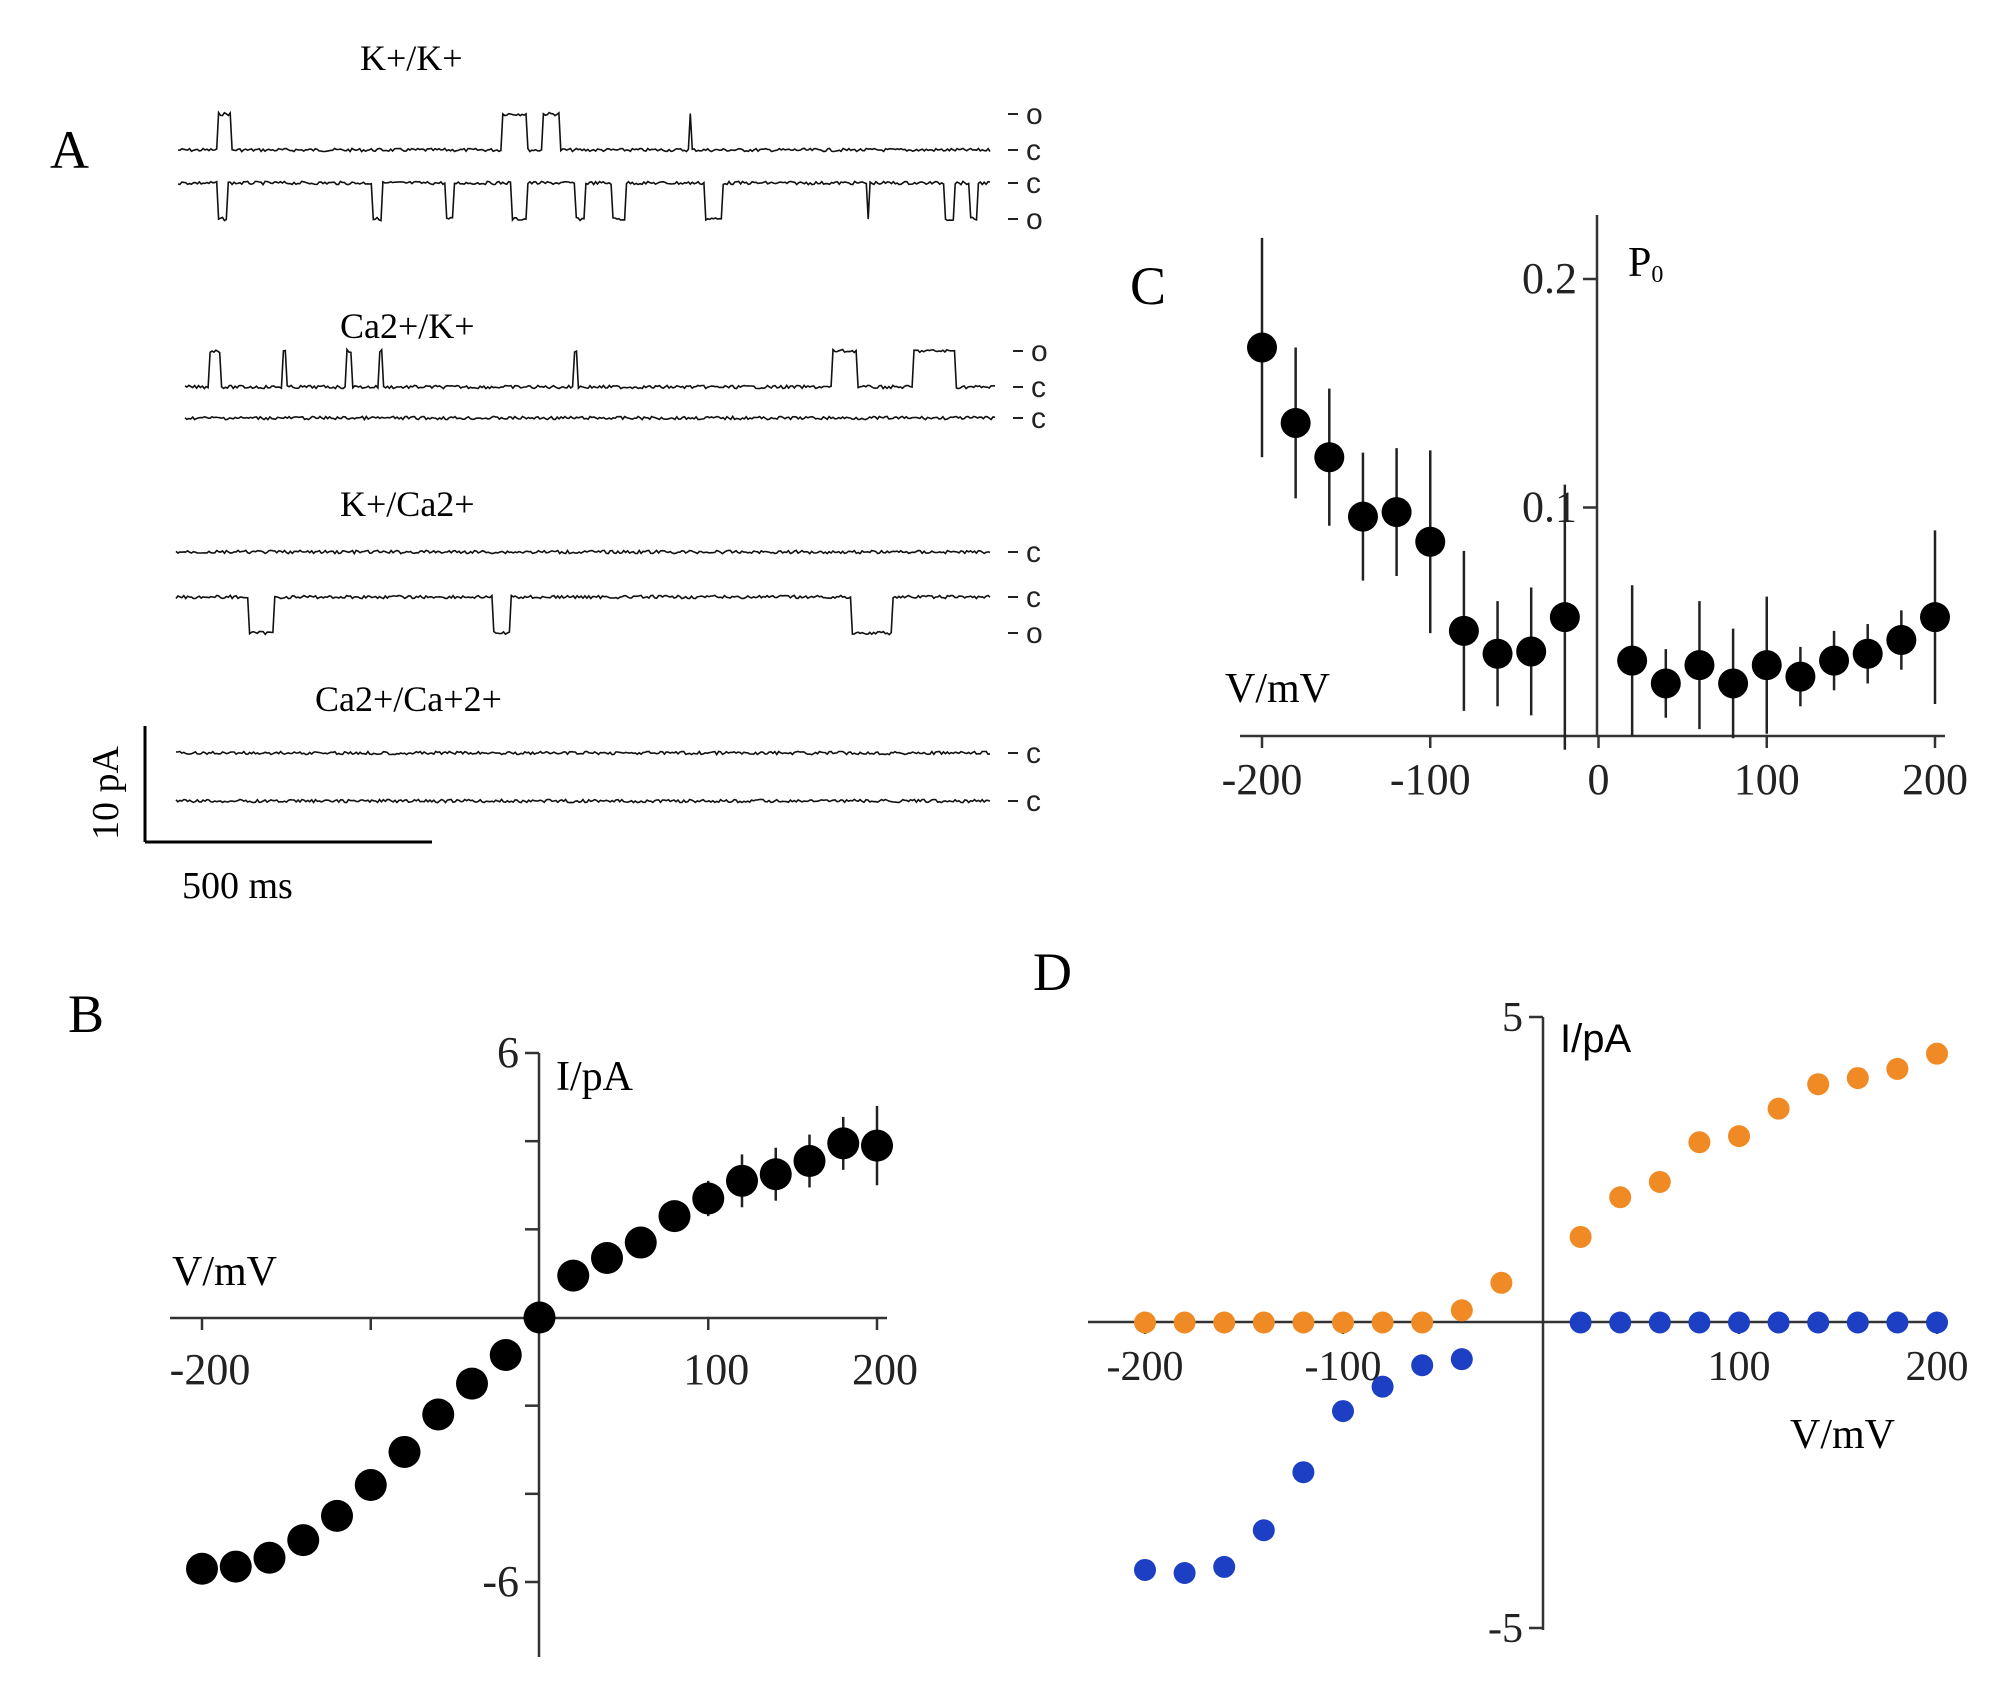  What do you see at coordinates (1842, 1435) in the screenshot?
I see `panel-d-xlabel: V/mV` at bounding box center [1842, 1435].